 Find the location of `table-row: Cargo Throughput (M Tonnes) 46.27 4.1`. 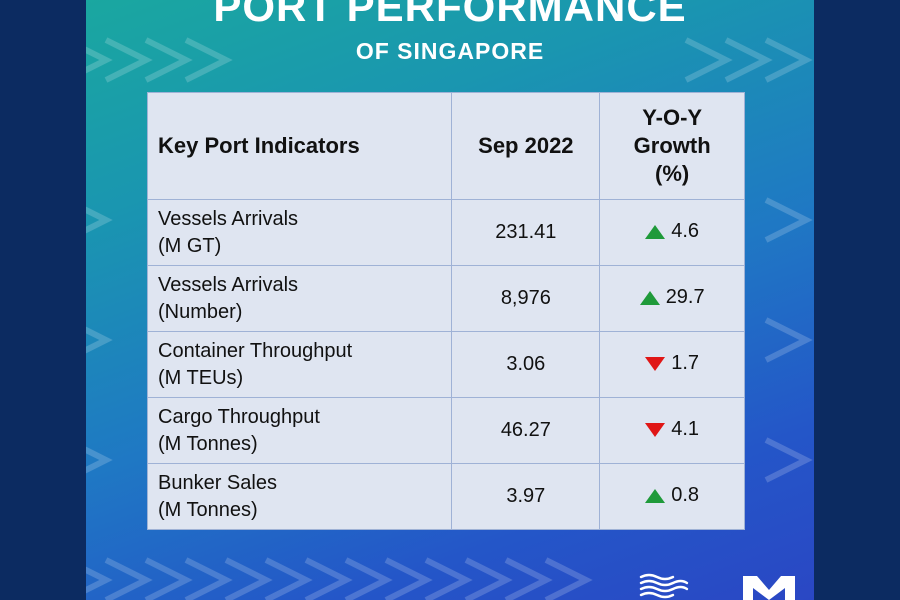

table-row: Cargo Throughput (M Tonnes) 46.27 4.1 is located at coordinates (445, 430).